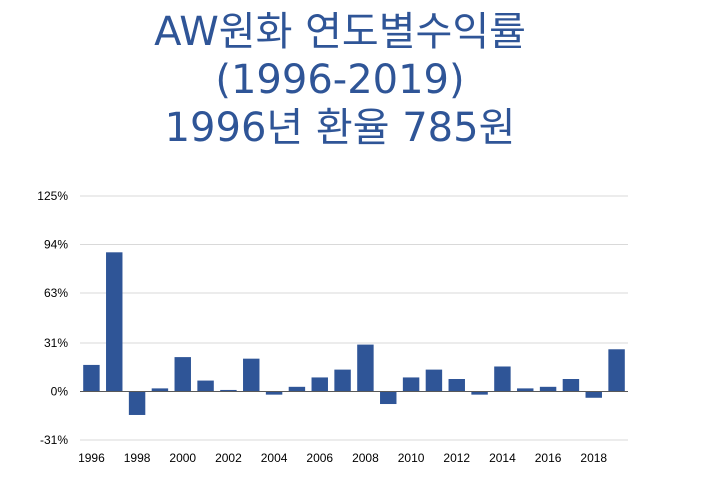 The image size is (704, 481). What do you see at coordinates (228, 390) in the screenshot?
I see `bar-2002` at bounding box center [228, 390].